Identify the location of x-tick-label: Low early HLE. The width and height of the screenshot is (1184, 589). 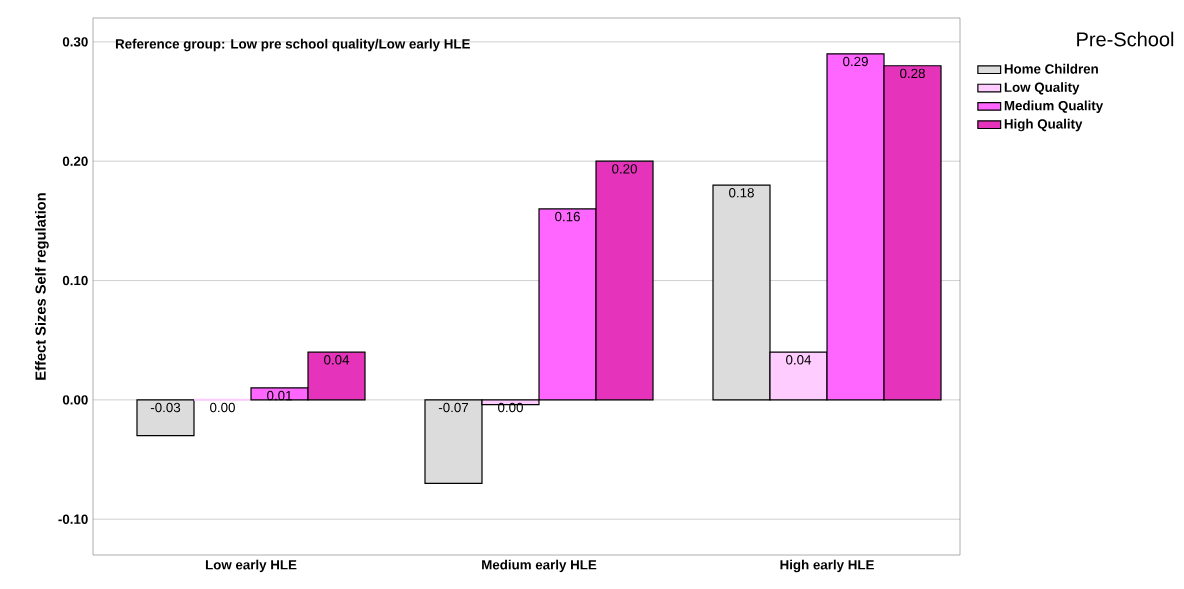
(251, 566).